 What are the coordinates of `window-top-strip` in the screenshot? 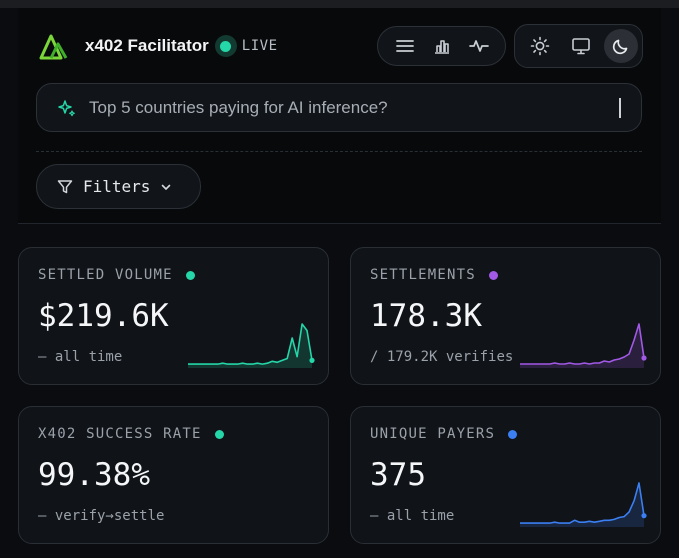 It's located at (339, 4).